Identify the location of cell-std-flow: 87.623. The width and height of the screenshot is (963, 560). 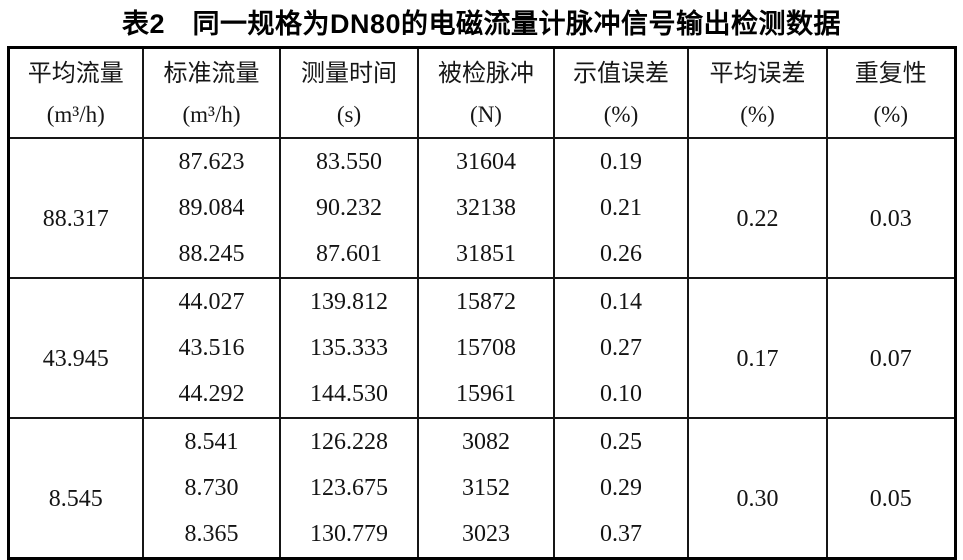
(211, 161).